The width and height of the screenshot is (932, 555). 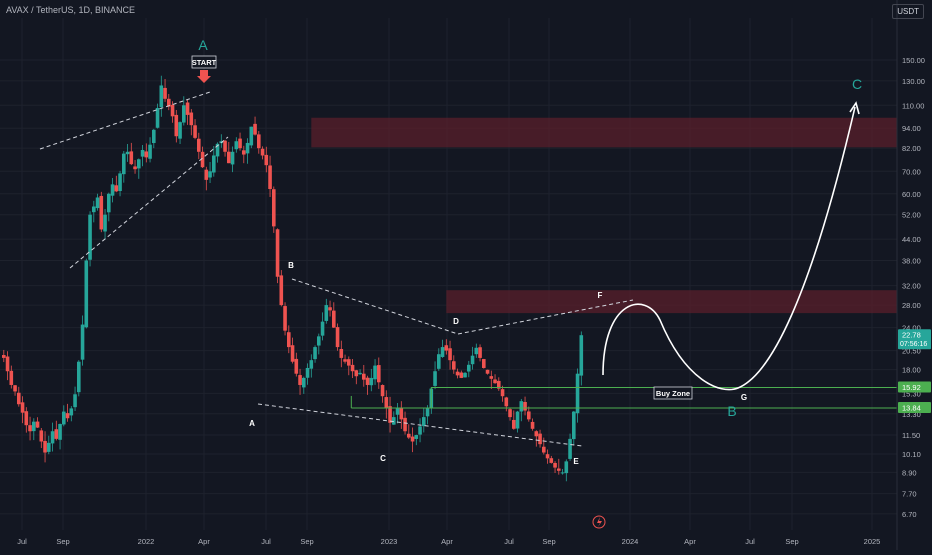 I want to click on y-tick-label: 11.50, so click(x=911, y=435).